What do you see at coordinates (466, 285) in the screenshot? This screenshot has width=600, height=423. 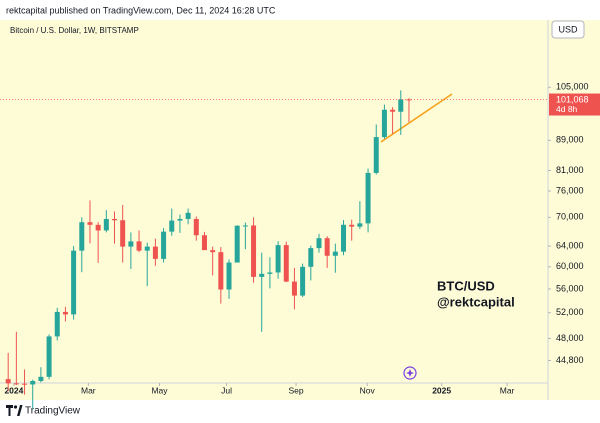 I see `annotation: BTC/USD` at bounding box center [466, 285].